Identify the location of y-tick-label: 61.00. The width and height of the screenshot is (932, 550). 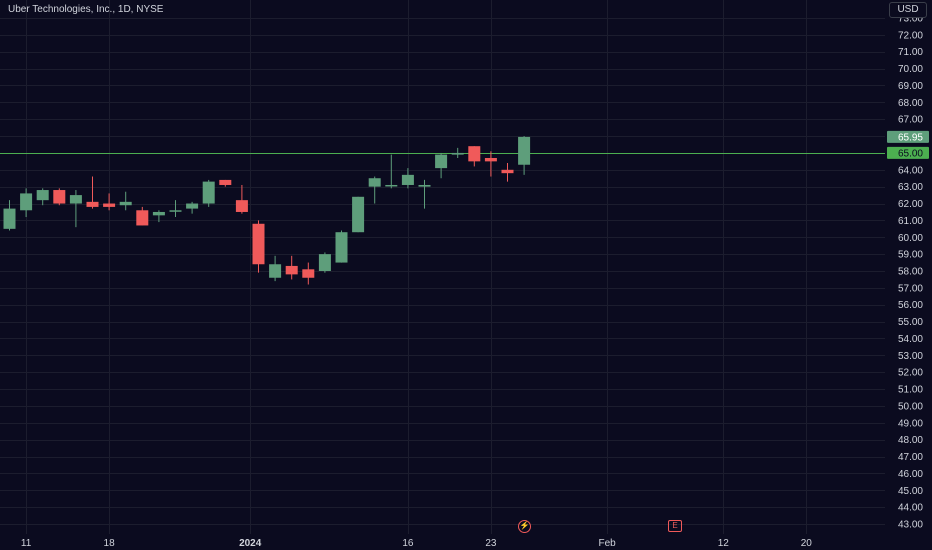
(910, 221).